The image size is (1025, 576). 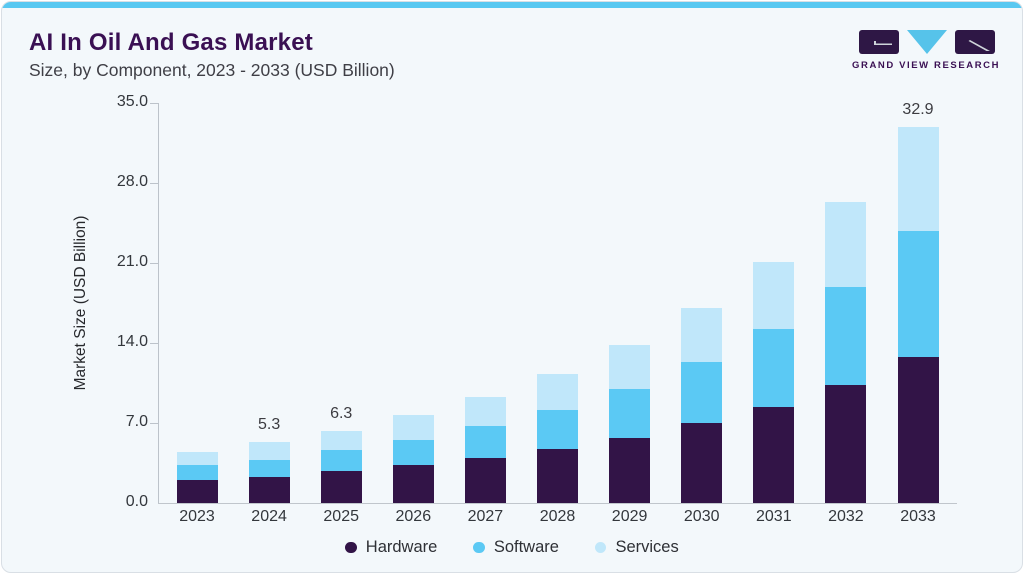 I want to click on chart-legend: Hardware Software Services, so click(x=512, y=547).